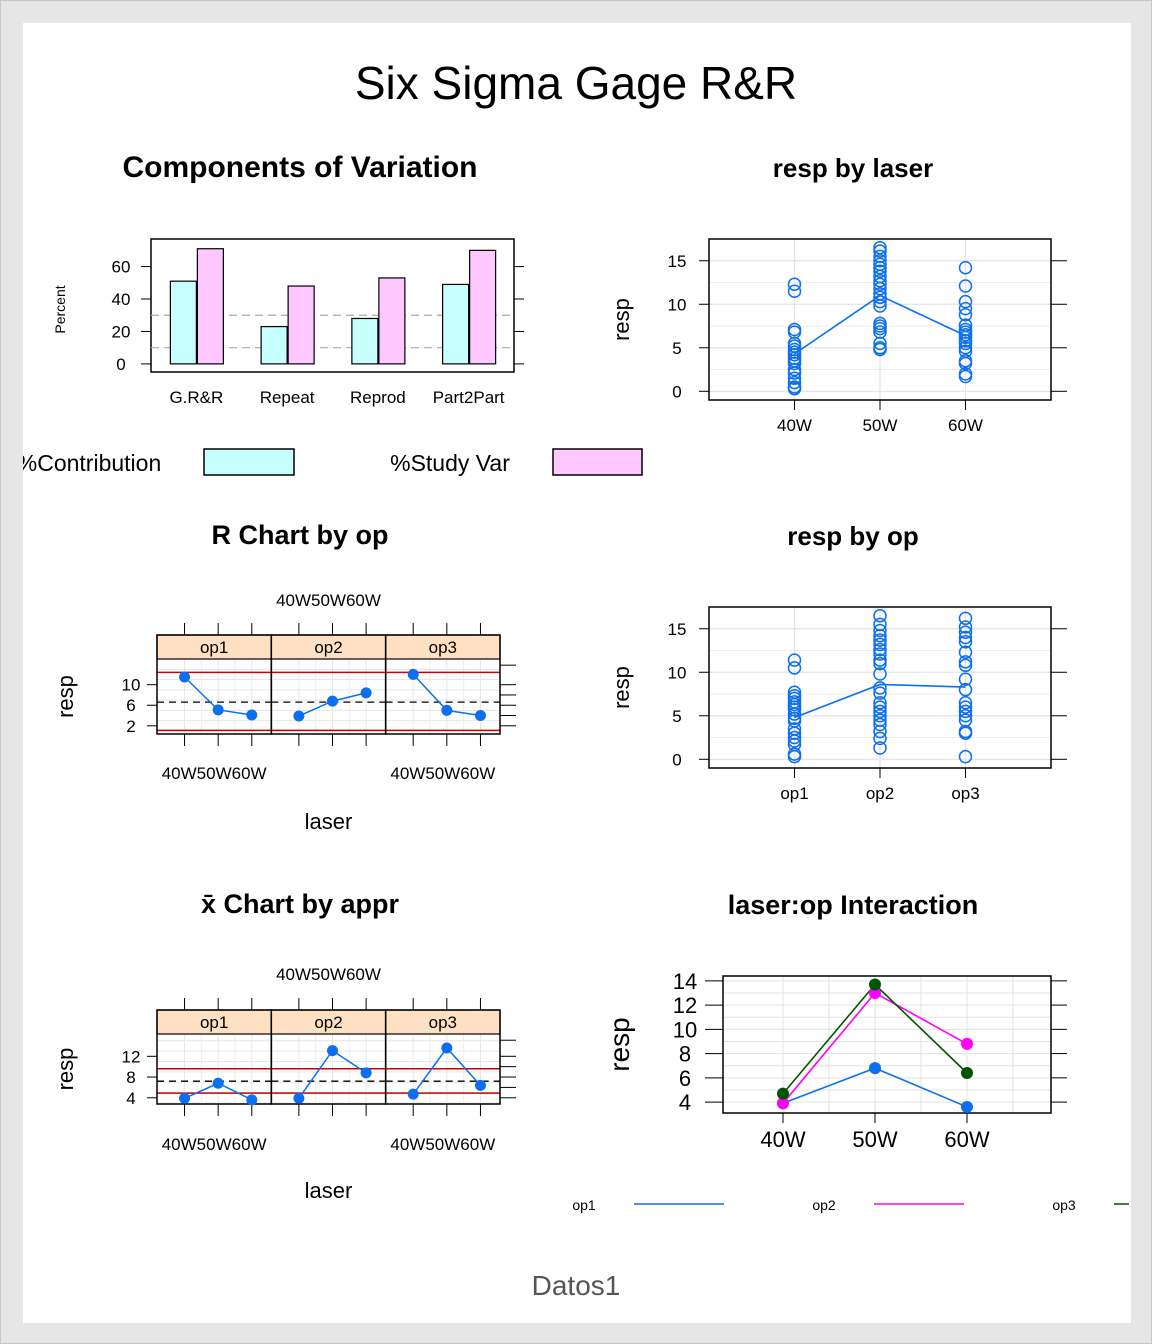 This screenshot has height=1344, width=1152. I want to click on x-category-label: 50W, so click(880, 425).